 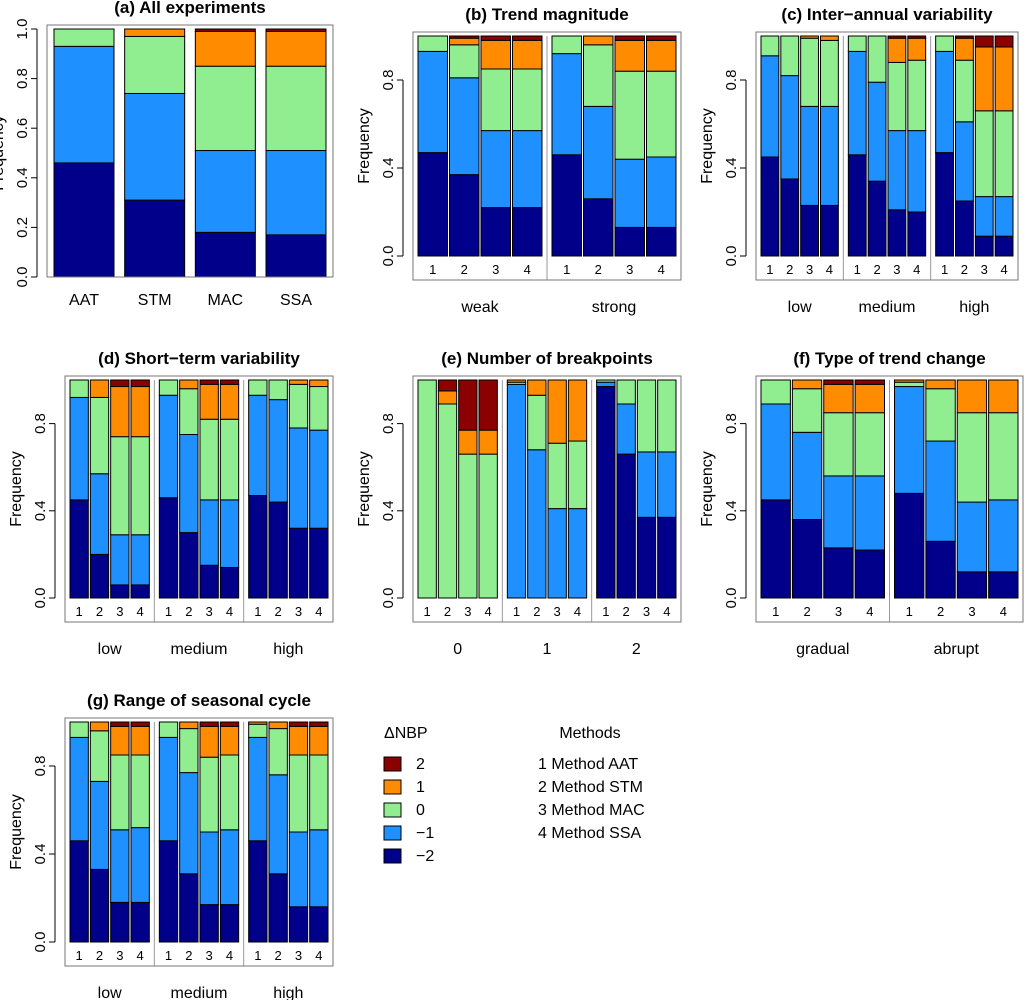 What do you see at coordinates (546, 14) in the screenshot?
I see `panel-title: (b) Trend magnitude` at bounding box center [546, 14].